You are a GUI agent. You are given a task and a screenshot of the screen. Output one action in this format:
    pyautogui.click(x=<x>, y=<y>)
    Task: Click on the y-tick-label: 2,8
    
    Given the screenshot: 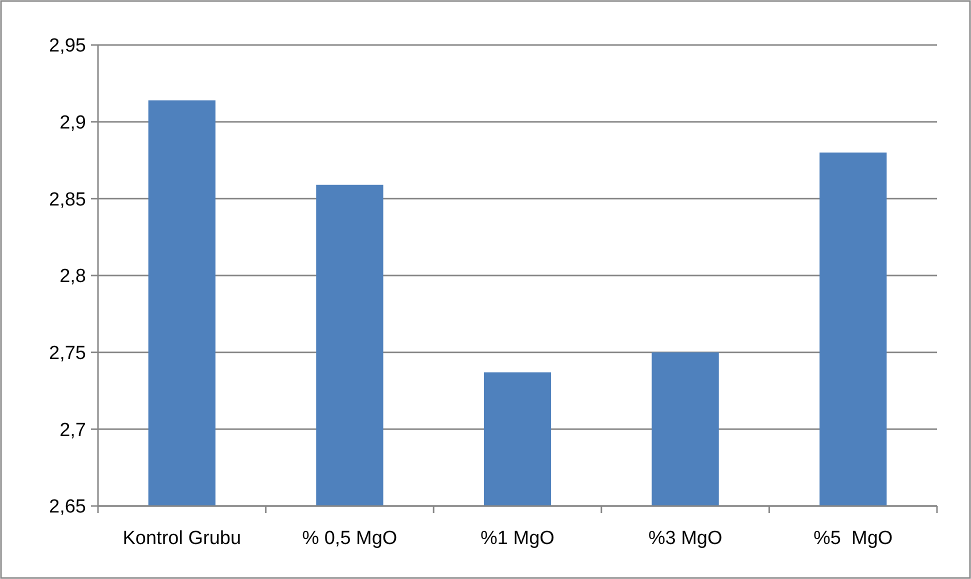 What is the action you would take?
    pyautogui.click(x=73, y=277)
    